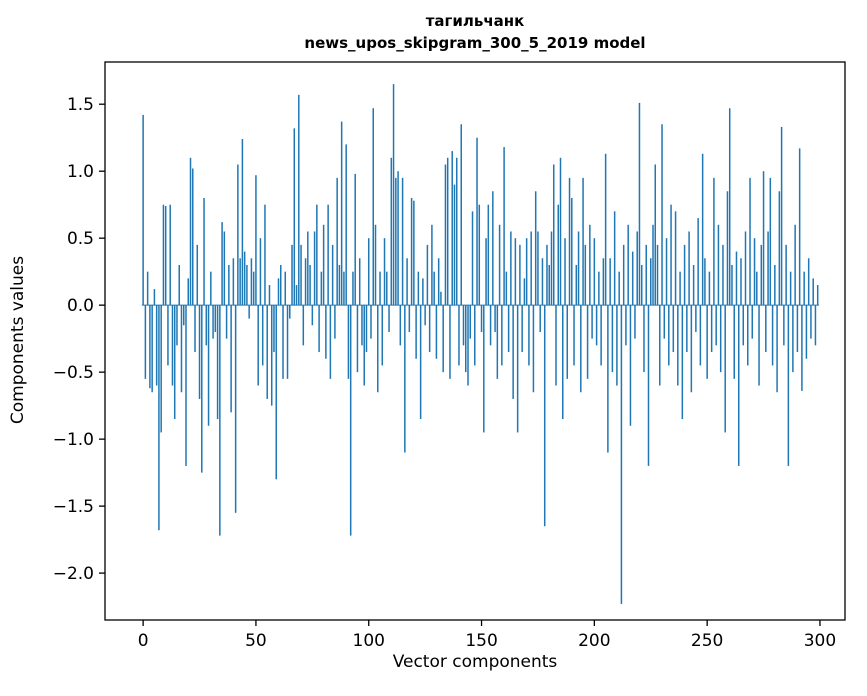 This screenshot has width=867, height=696. Describe the element at coordinates (594, 641) in the screenshot. I see `x-tick-label: 200` at that location.